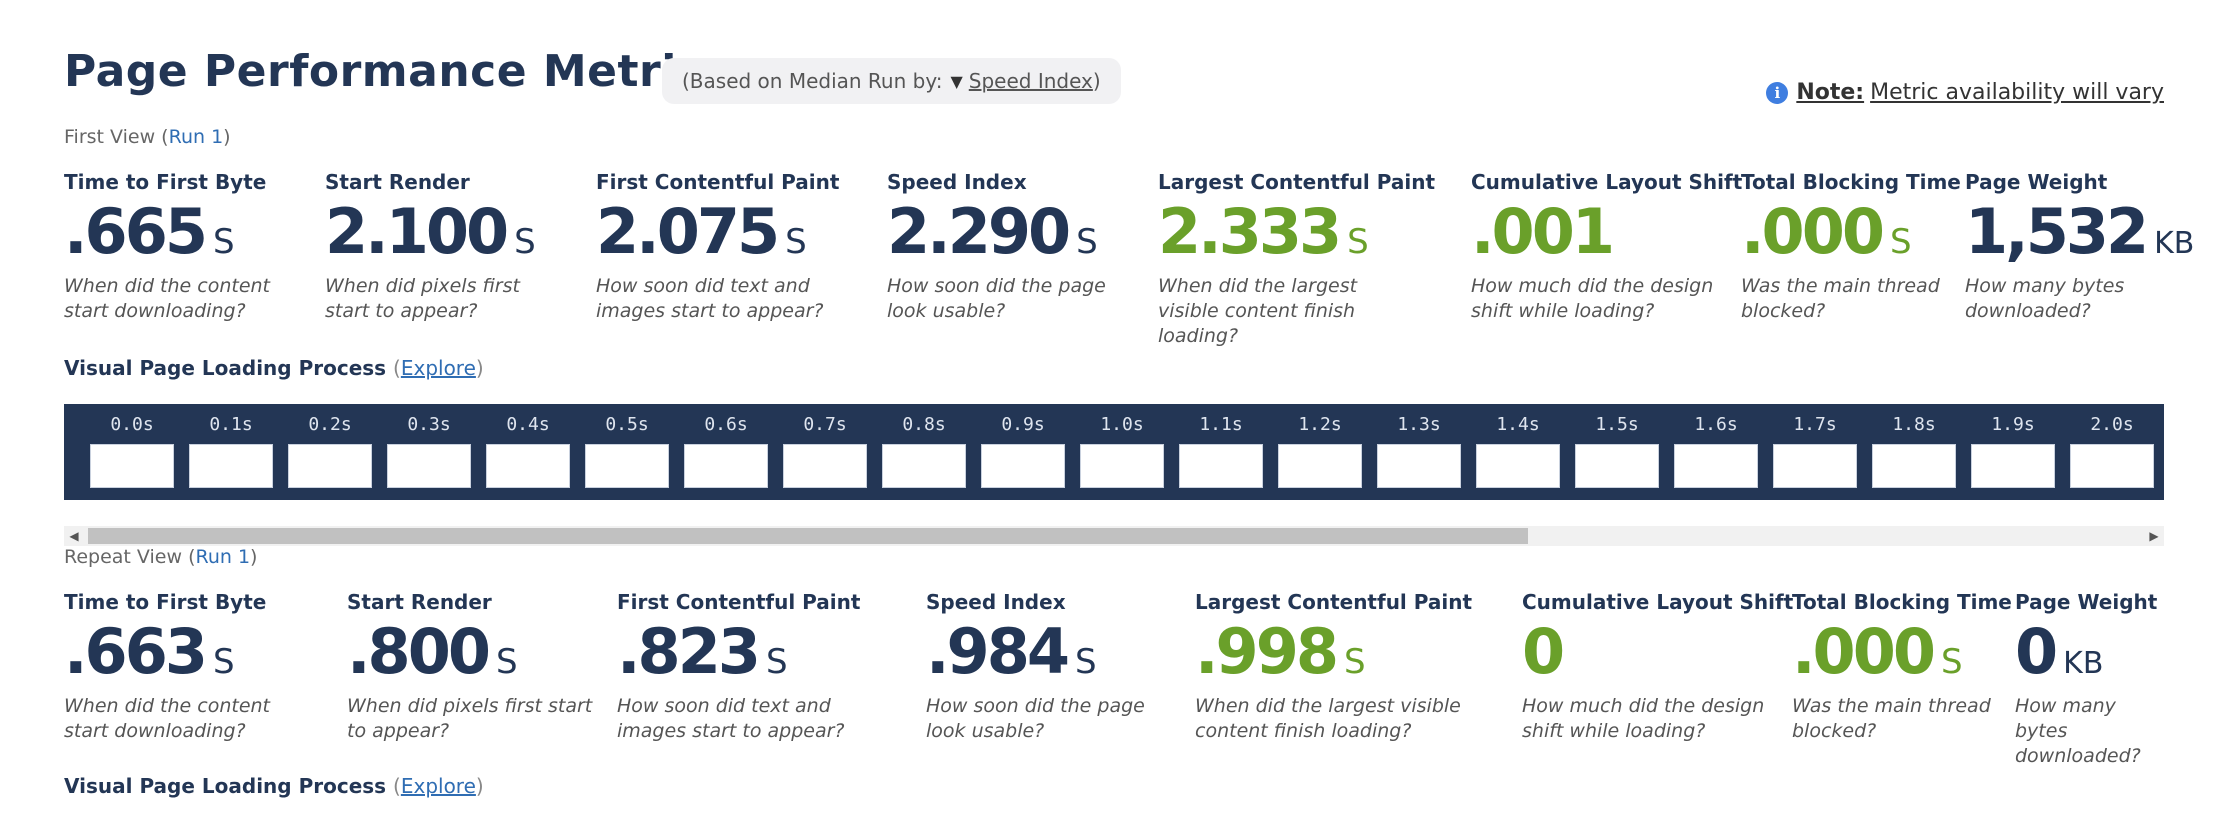 This screenshot has height=820, width=2220. Describe the element at coordinates (470, 718) in the screenshot. I see `metric-description: When did pixels first start to appear?` at that location.